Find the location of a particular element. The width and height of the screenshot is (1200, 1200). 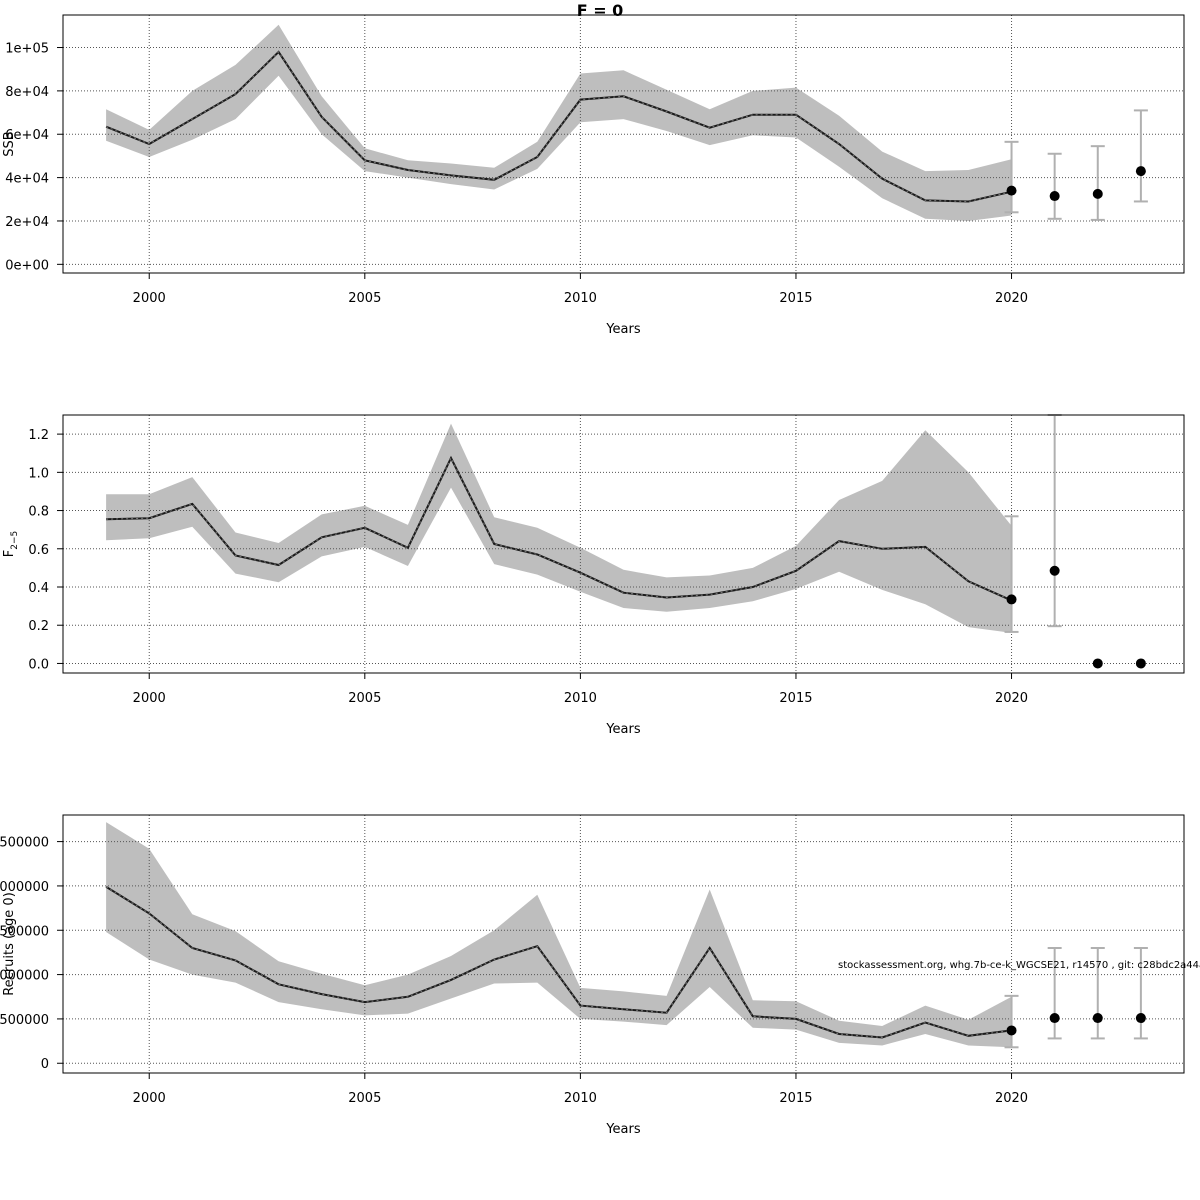

y-axis-title: SSB is located at coordinates (9, 143).